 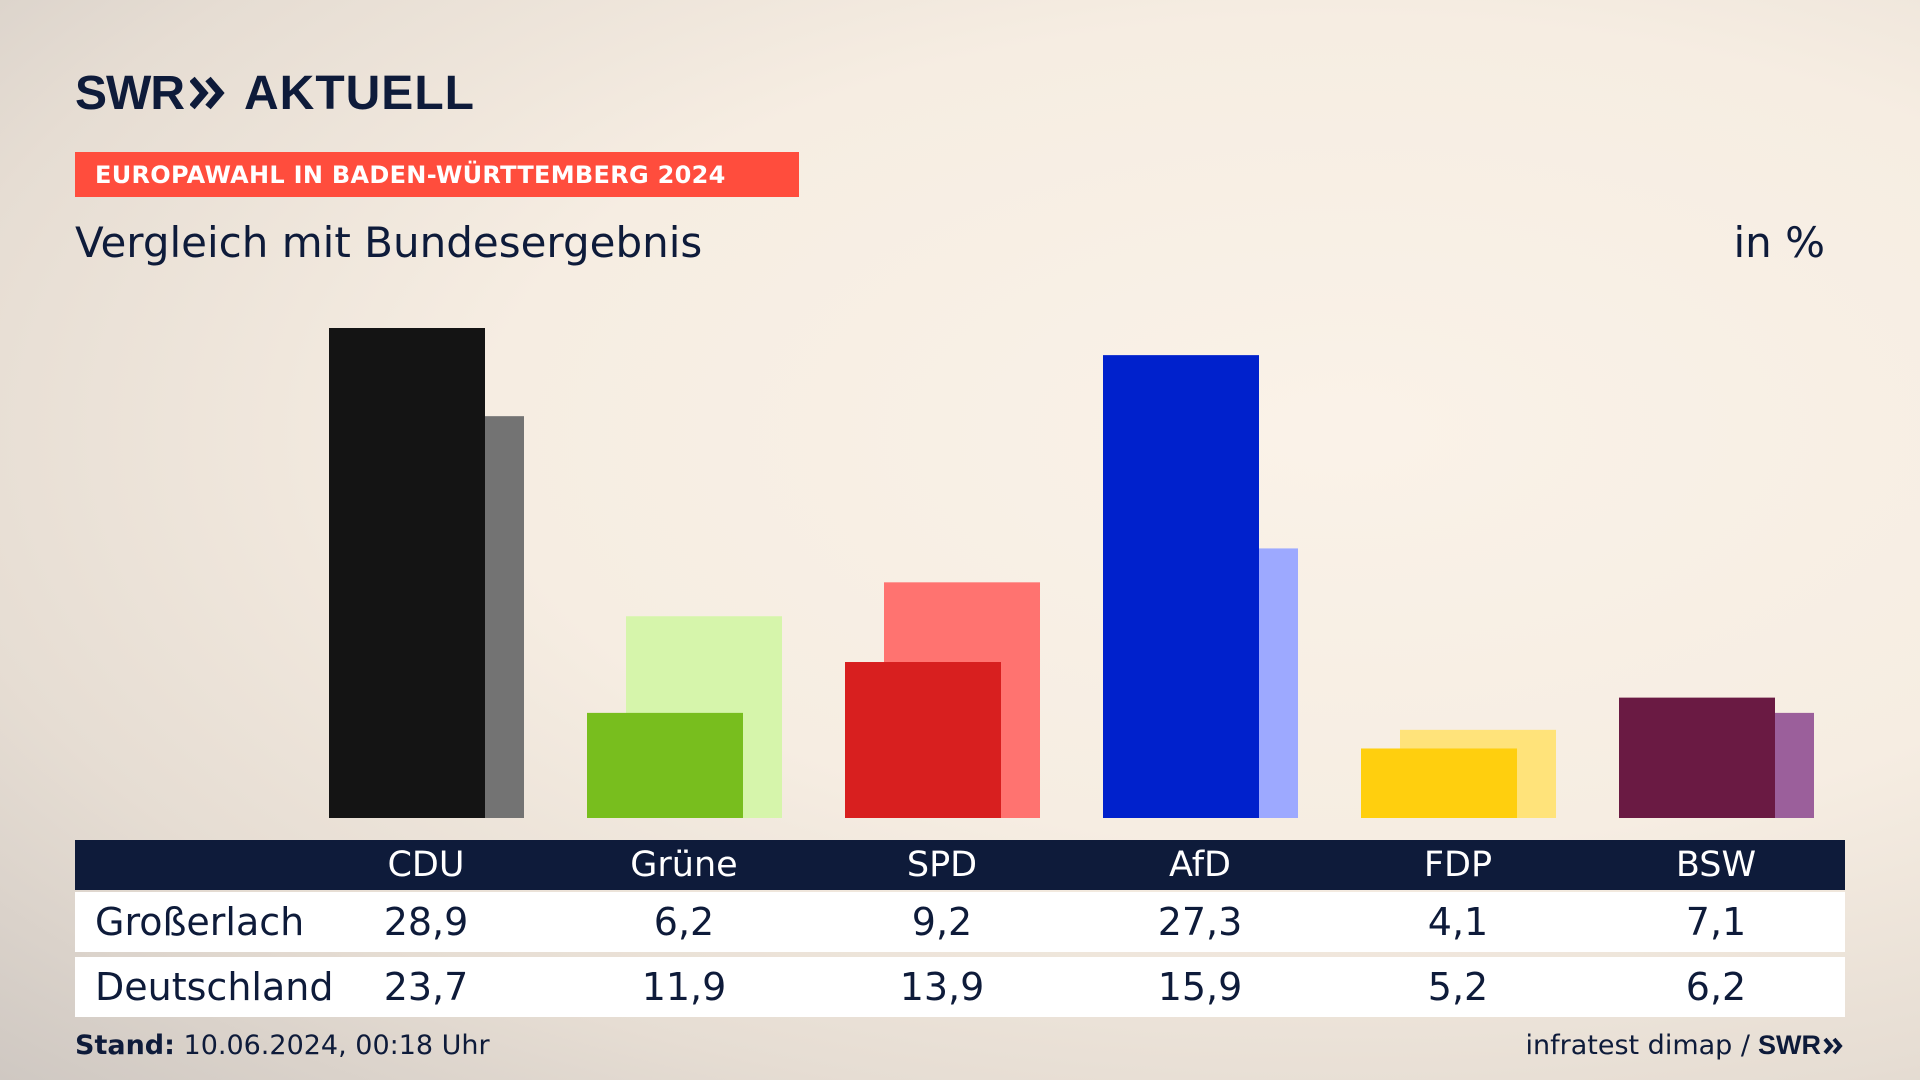 What do you see at coordinates (1200, 922) in the screenshot?
I see `value-cell: 27,3` at bounding box center [1200, 922].